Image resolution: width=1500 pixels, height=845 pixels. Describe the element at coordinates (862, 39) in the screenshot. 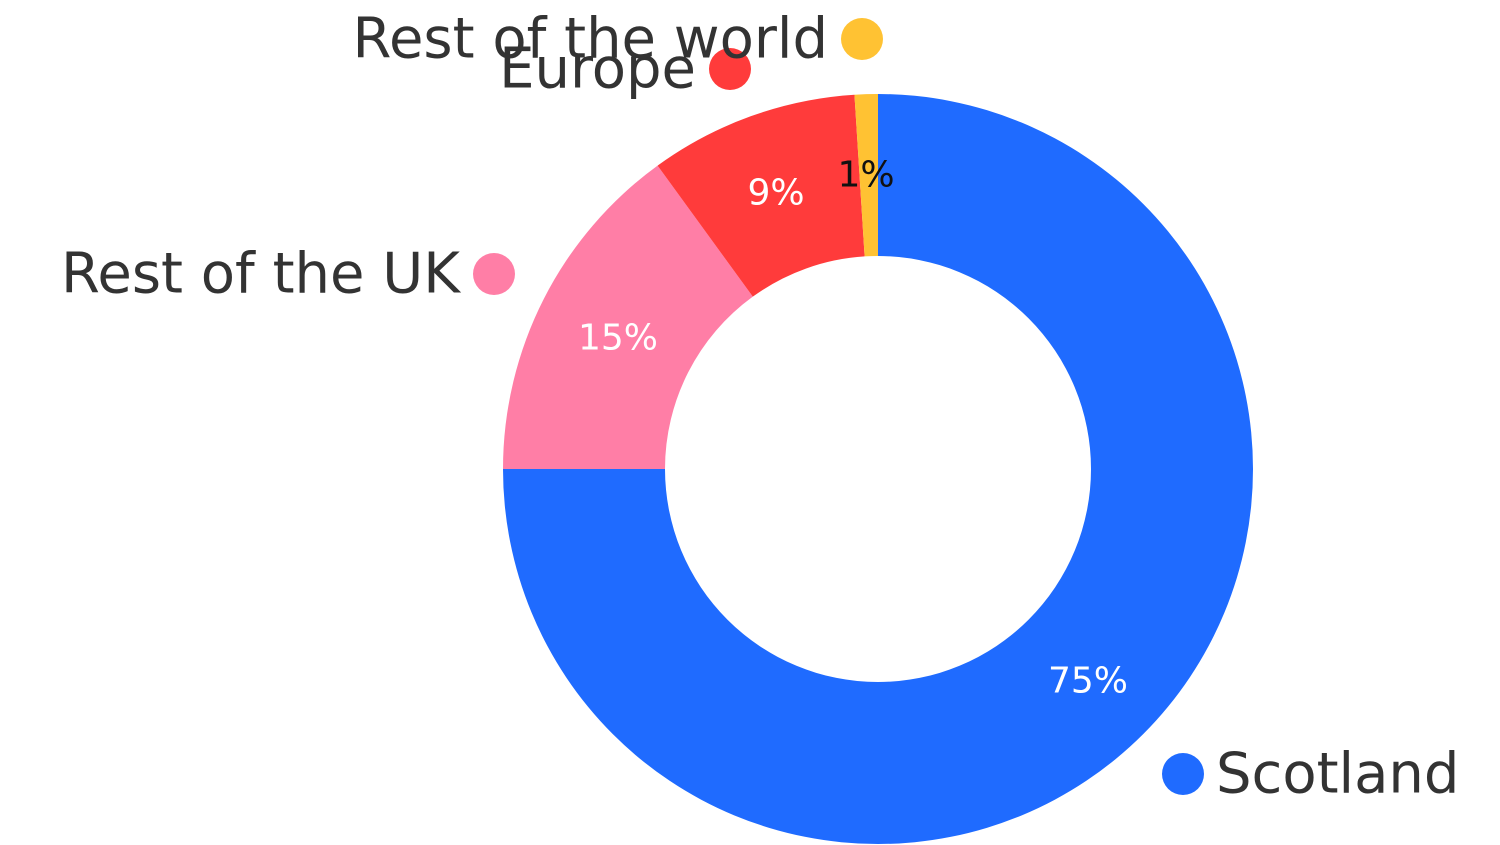

I see `legend-dot-rest-of-the-world` at that location.